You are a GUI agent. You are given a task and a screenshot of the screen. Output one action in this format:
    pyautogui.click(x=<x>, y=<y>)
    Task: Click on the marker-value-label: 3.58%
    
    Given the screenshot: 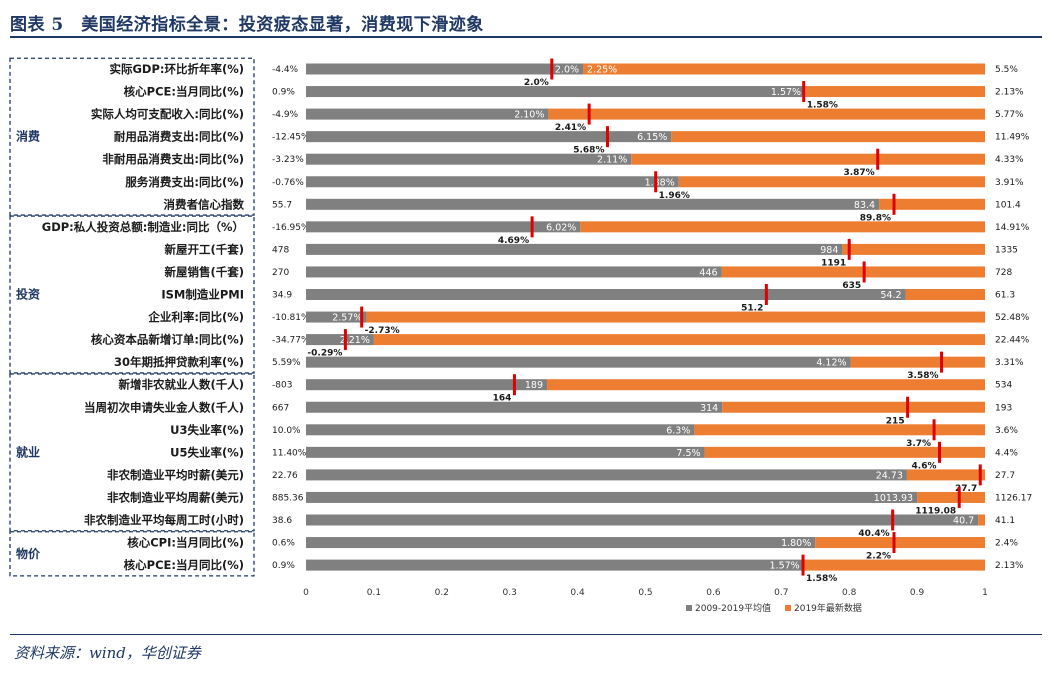 What is the action you would take?
    pyautogui.click(x=922, y=376)
    